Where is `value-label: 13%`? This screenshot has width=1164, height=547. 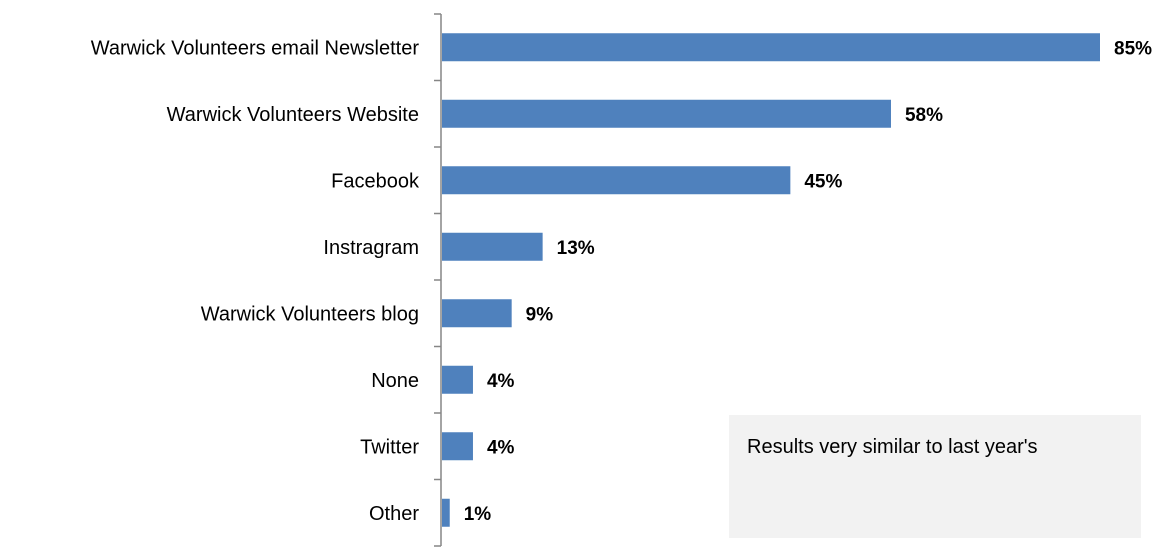
value-label: 13% is located at coordinates (576, 248).